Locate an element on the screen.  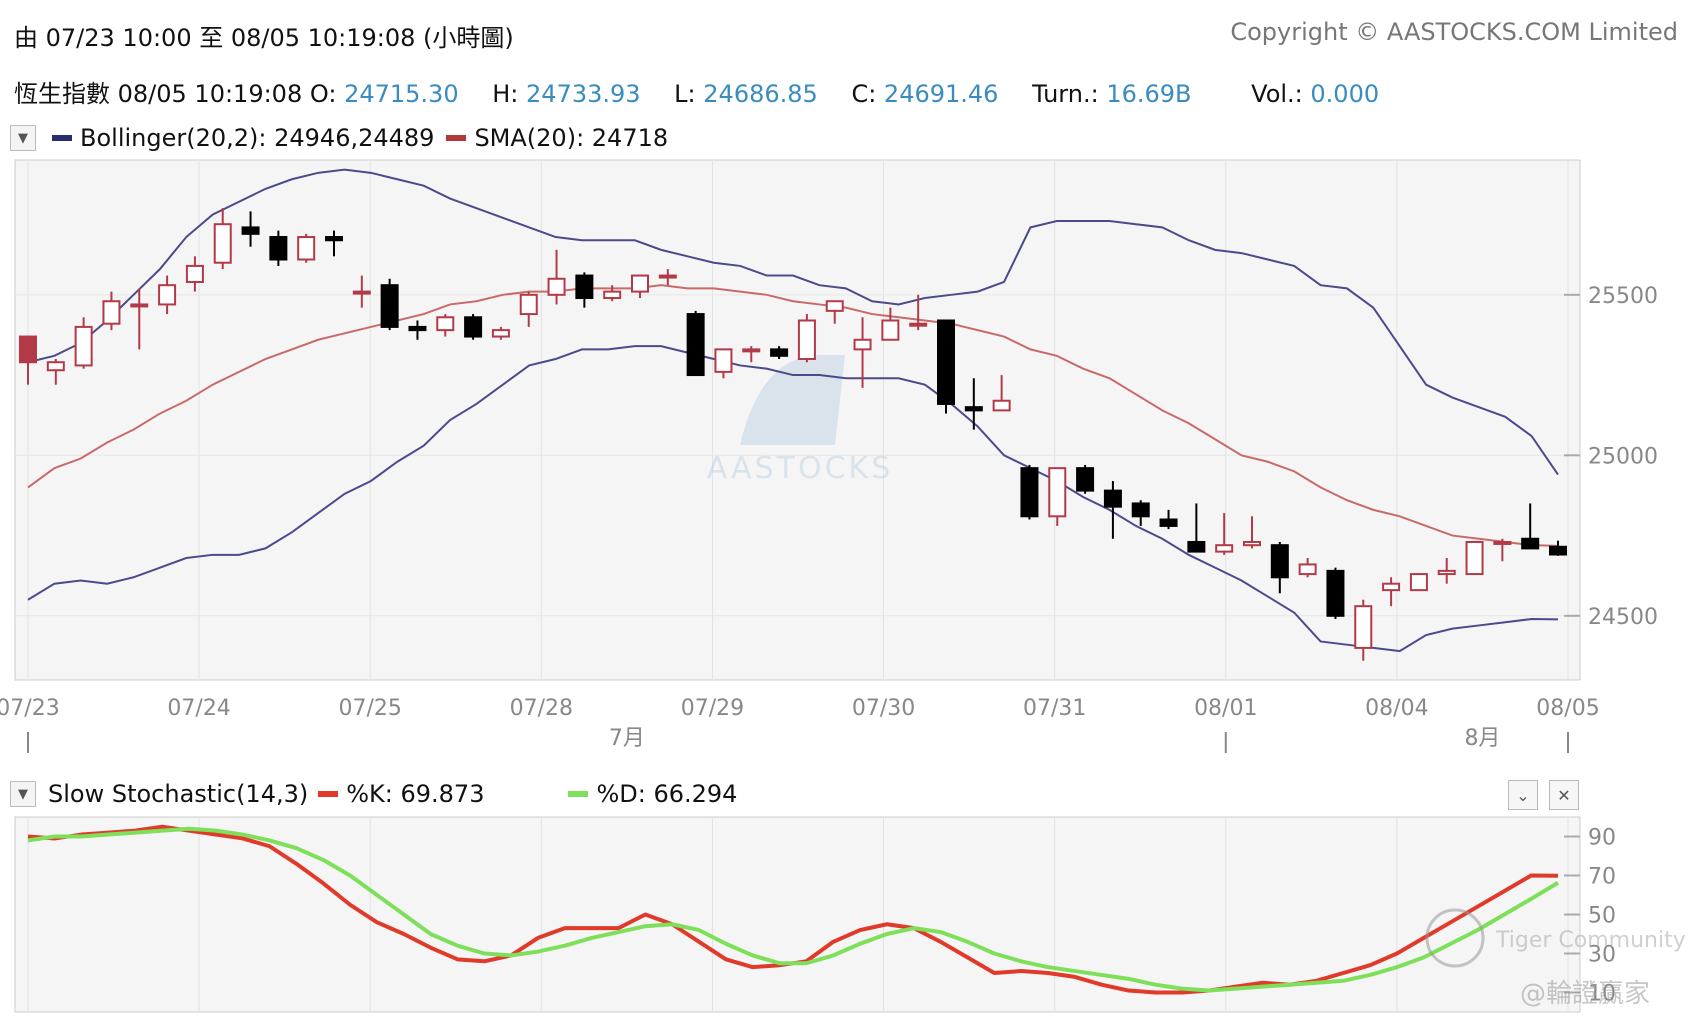
aastocks-watermark: AASTOCKS is located at coordinates (798, 420).